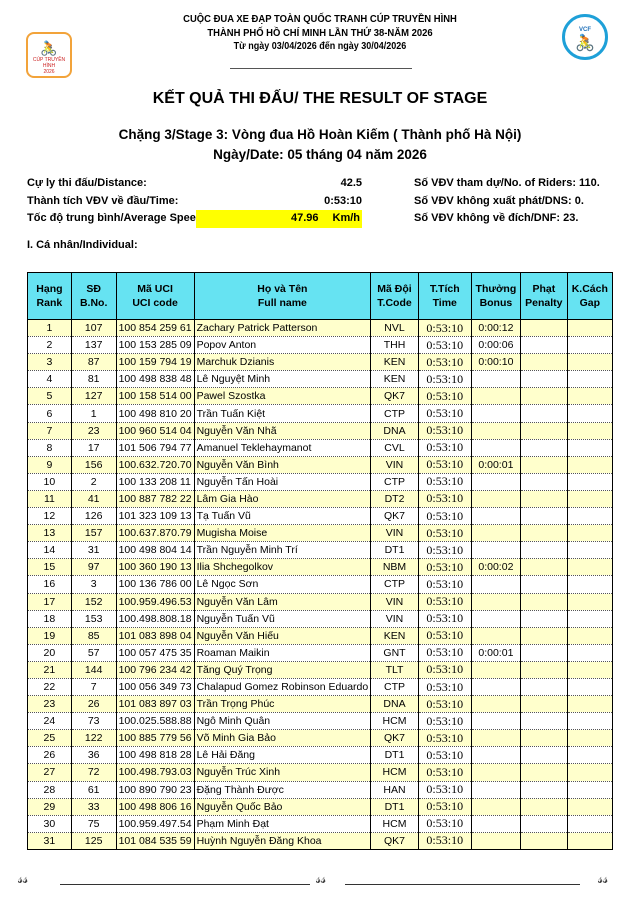 This screenshot has width=640, height=905. I want to click on table-row: 16 3 100 136 786 00 Lê Ngọc Sơn CTP 0:53:10, so click(320, 584).